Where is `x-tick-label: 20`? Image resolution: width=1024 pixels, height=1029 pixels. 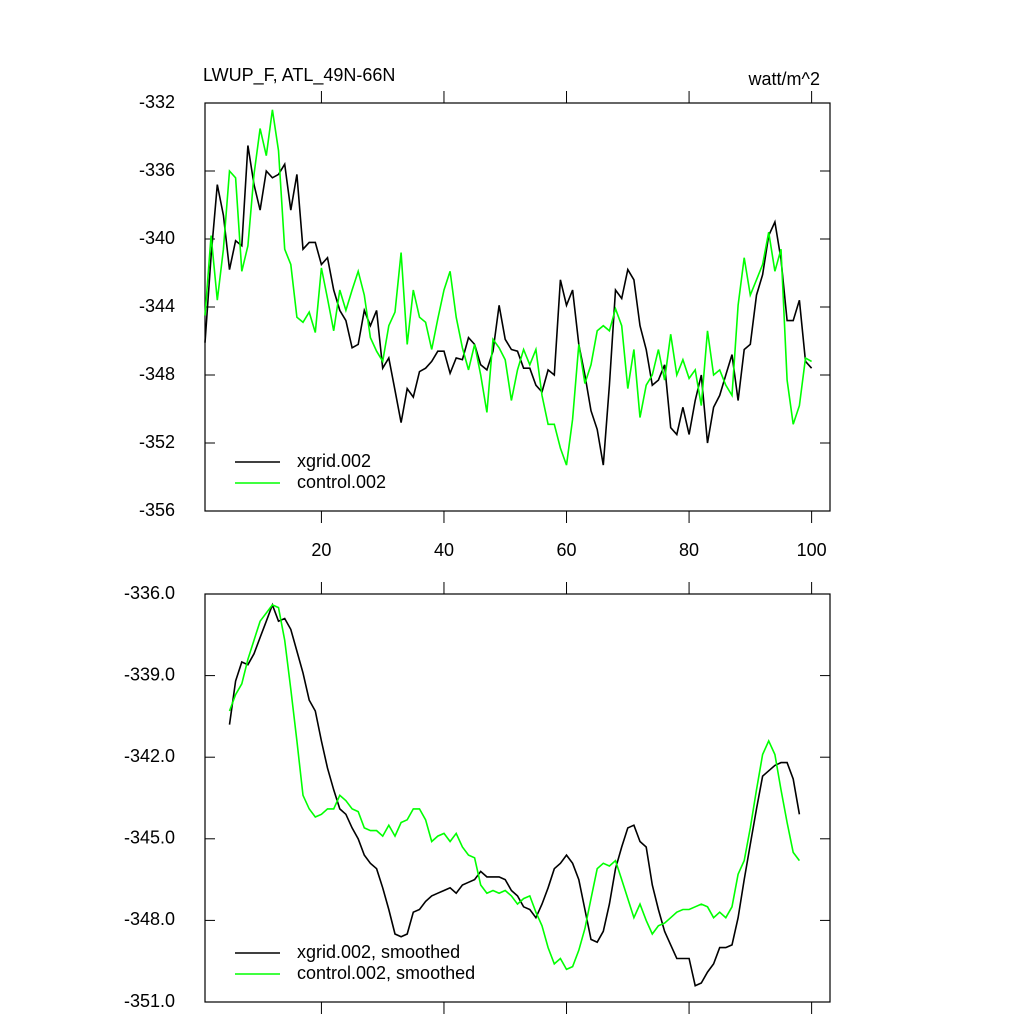 x-tick-label: 20 is located at coordinates (321, 550).